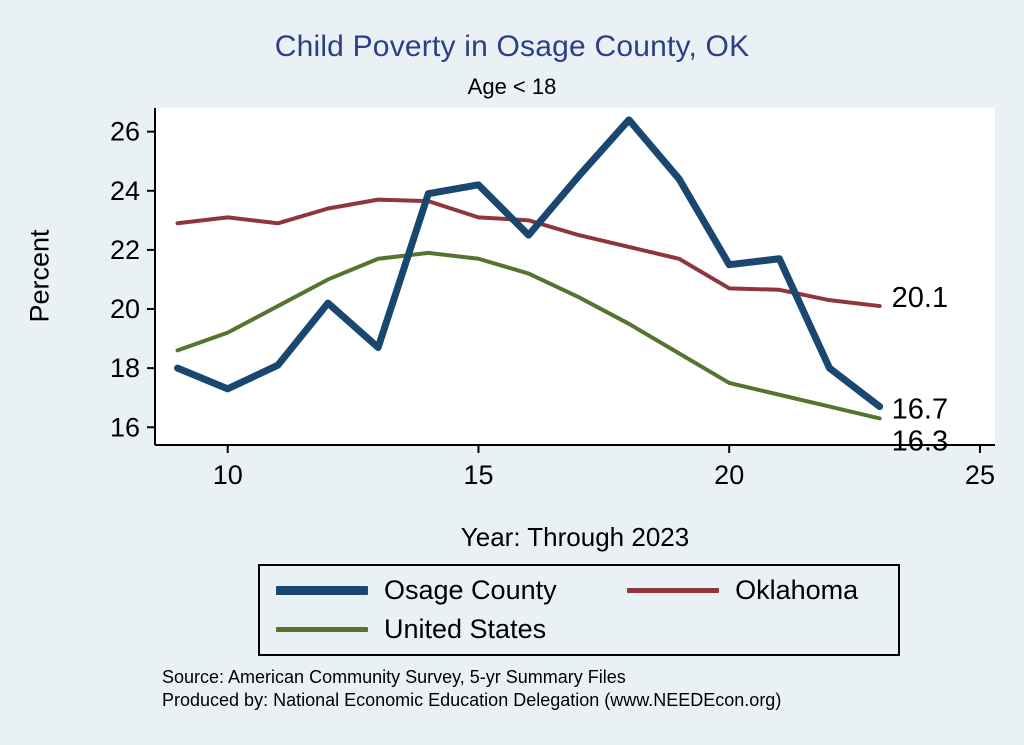 The image size is (1024, 745). What do you see at coordinates (322, 629) in the screenshot?
I see `legend-swatch-united-states` at bounding box center [322, 629].